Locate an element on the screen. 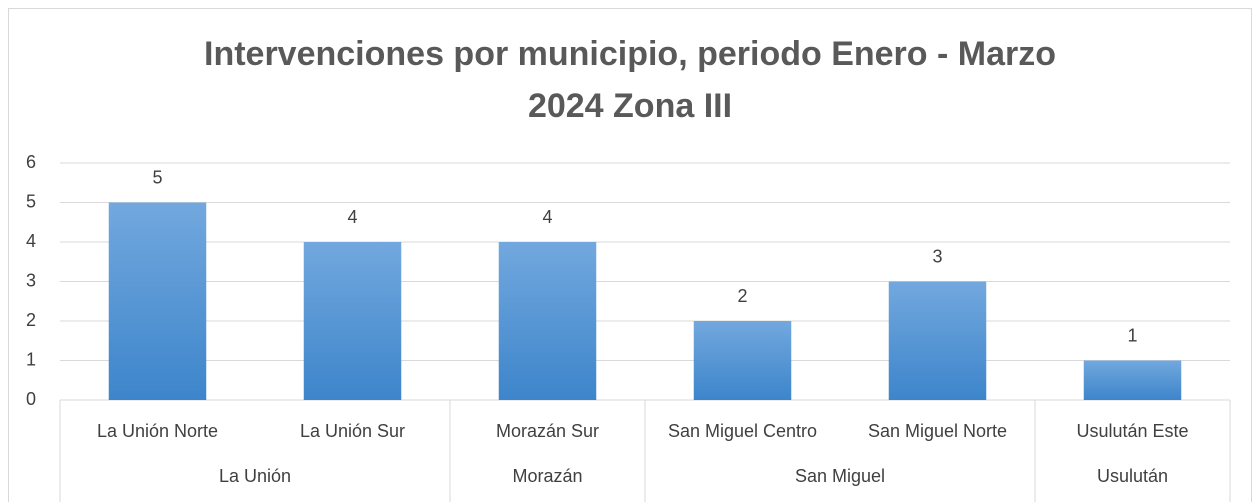 The width and height of the screenshot is (1260, 502). x-tick-label: Usulután Este is located at coordinates (1132, 431).